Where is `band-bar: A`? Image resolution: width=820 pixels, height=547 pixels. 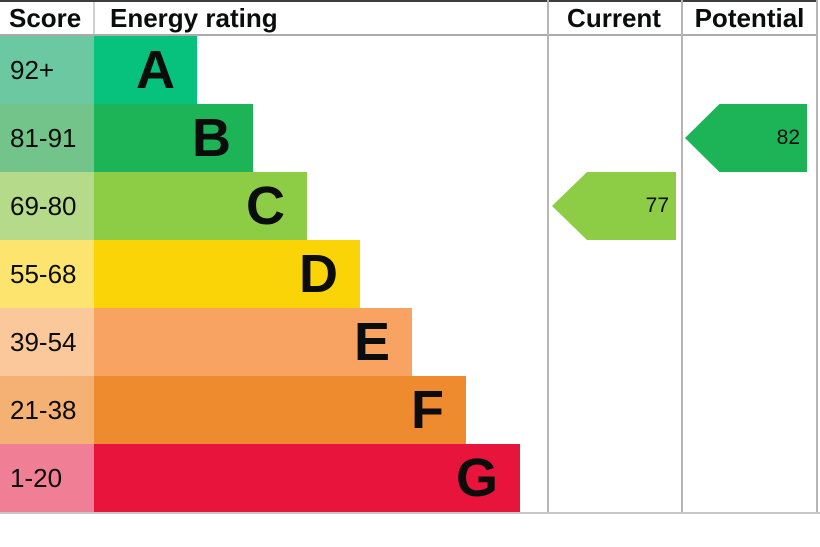 band-bar: A is located at coordinates (145, 70).